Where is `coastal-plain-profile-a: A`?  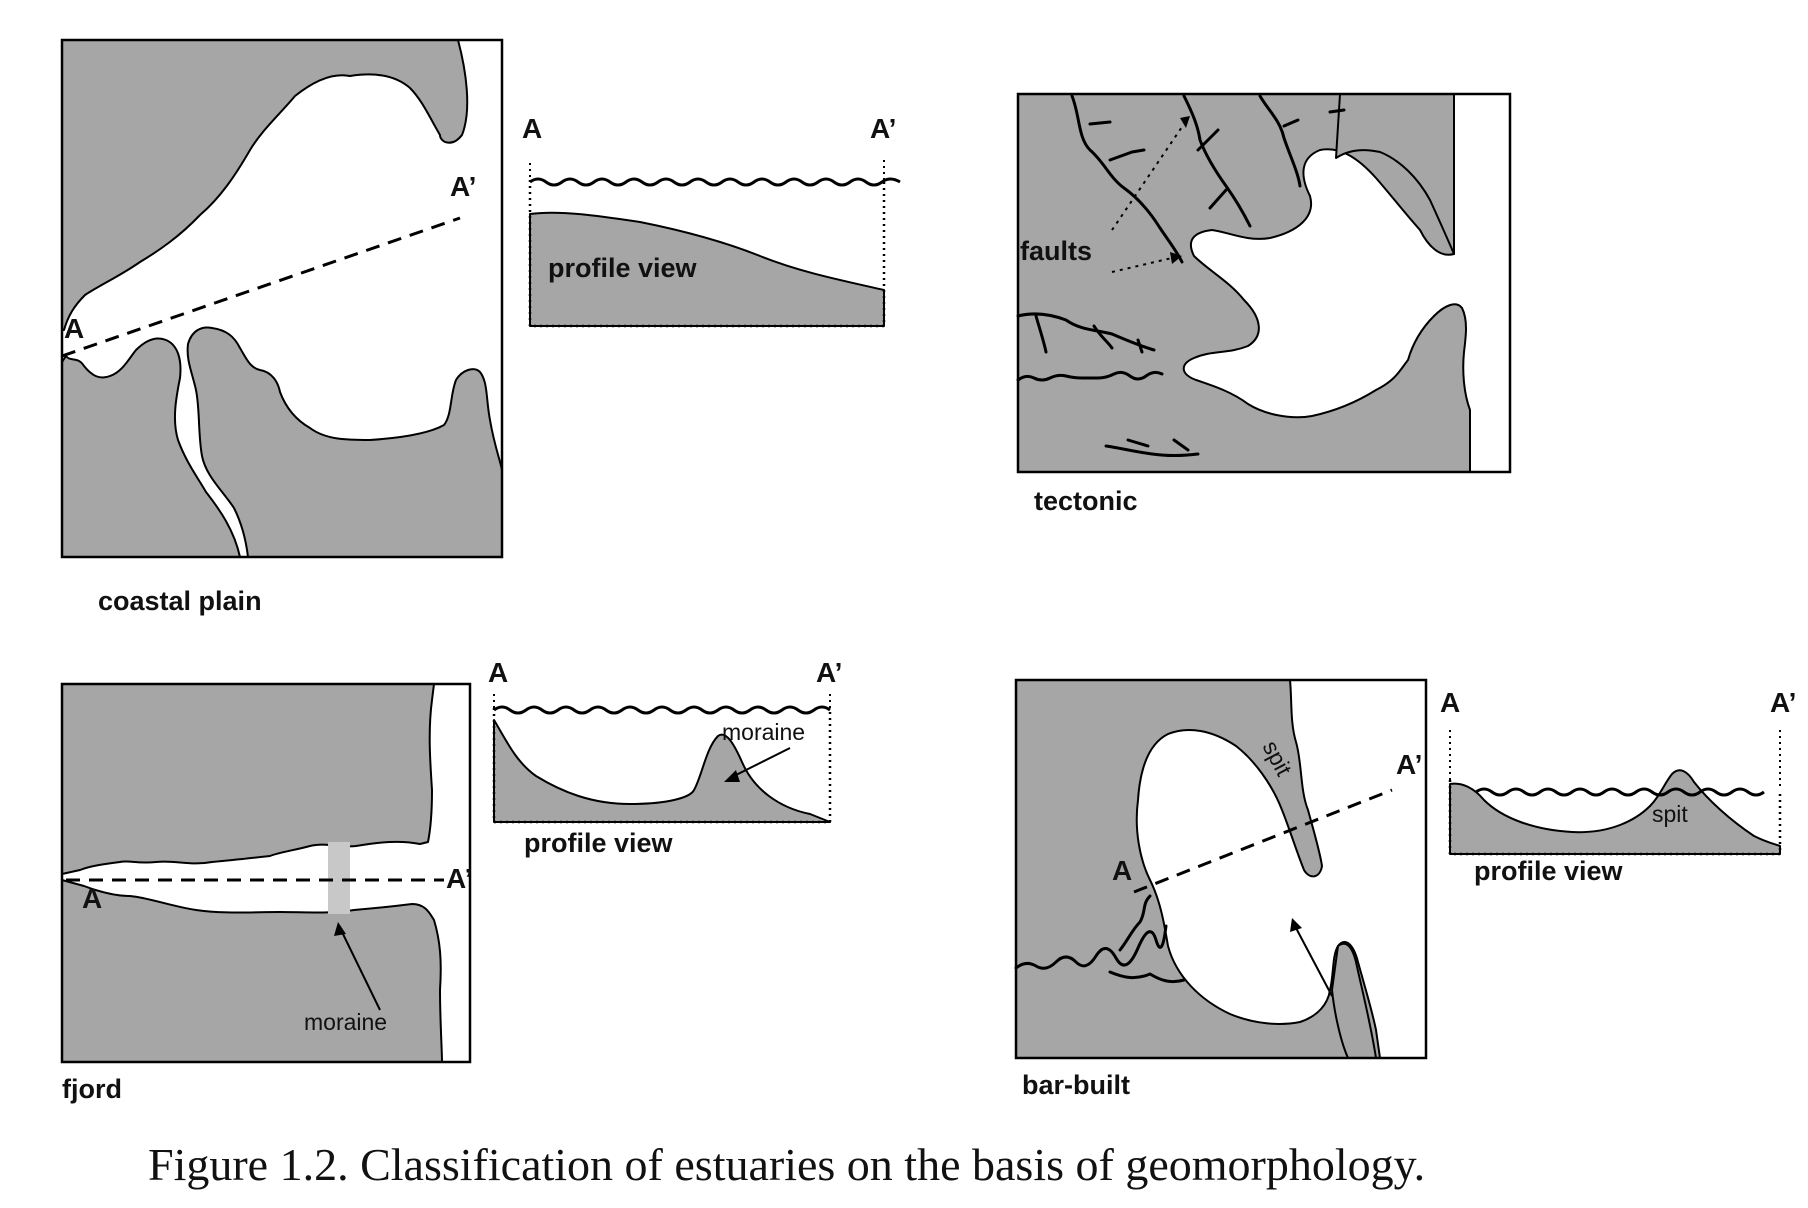
coastal-plain-profile-a: A is located at coordinates (532, 128).